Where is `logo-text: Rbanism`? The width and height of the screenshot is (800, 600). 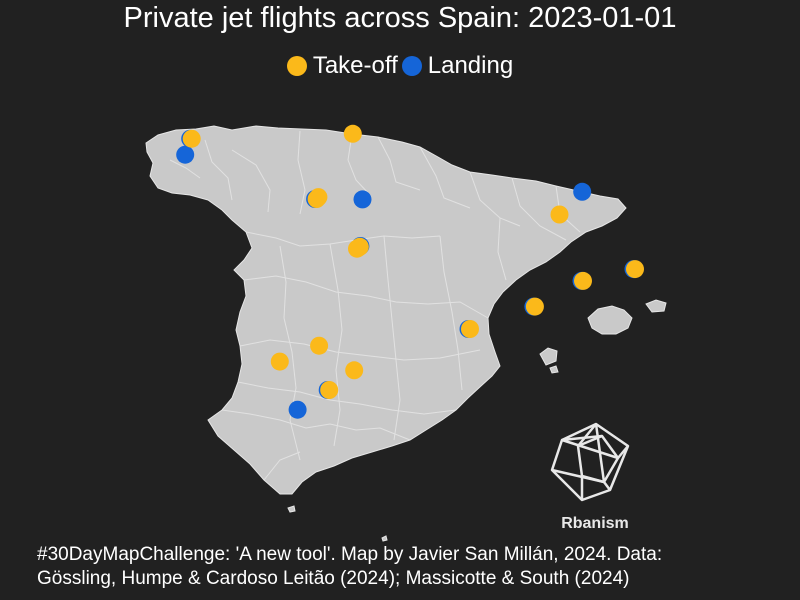
logo-text: Rbanism is located at coordinates (595, 523).